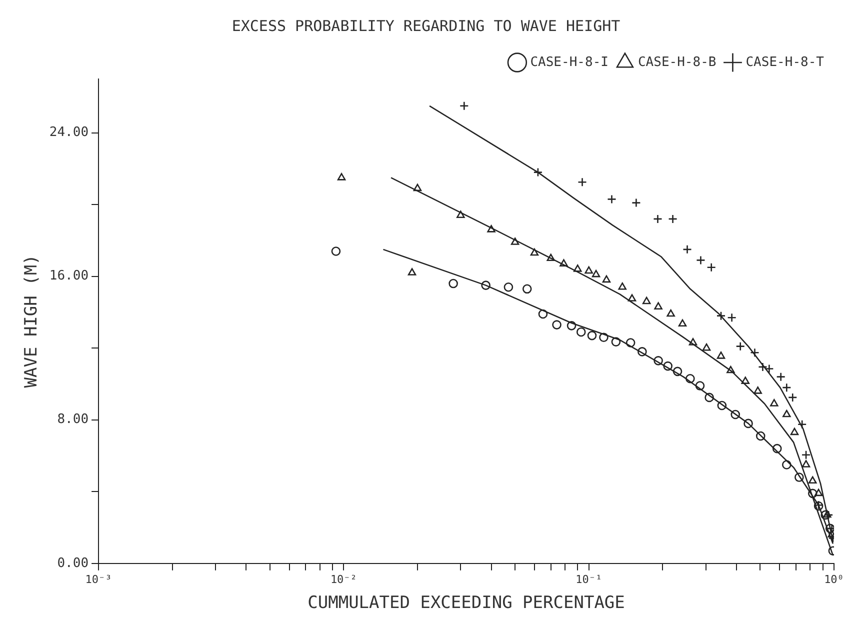 The height and width of the screenshot is (628, 864). I want to click on y-tick-label: 8.00, so click(73, 420).